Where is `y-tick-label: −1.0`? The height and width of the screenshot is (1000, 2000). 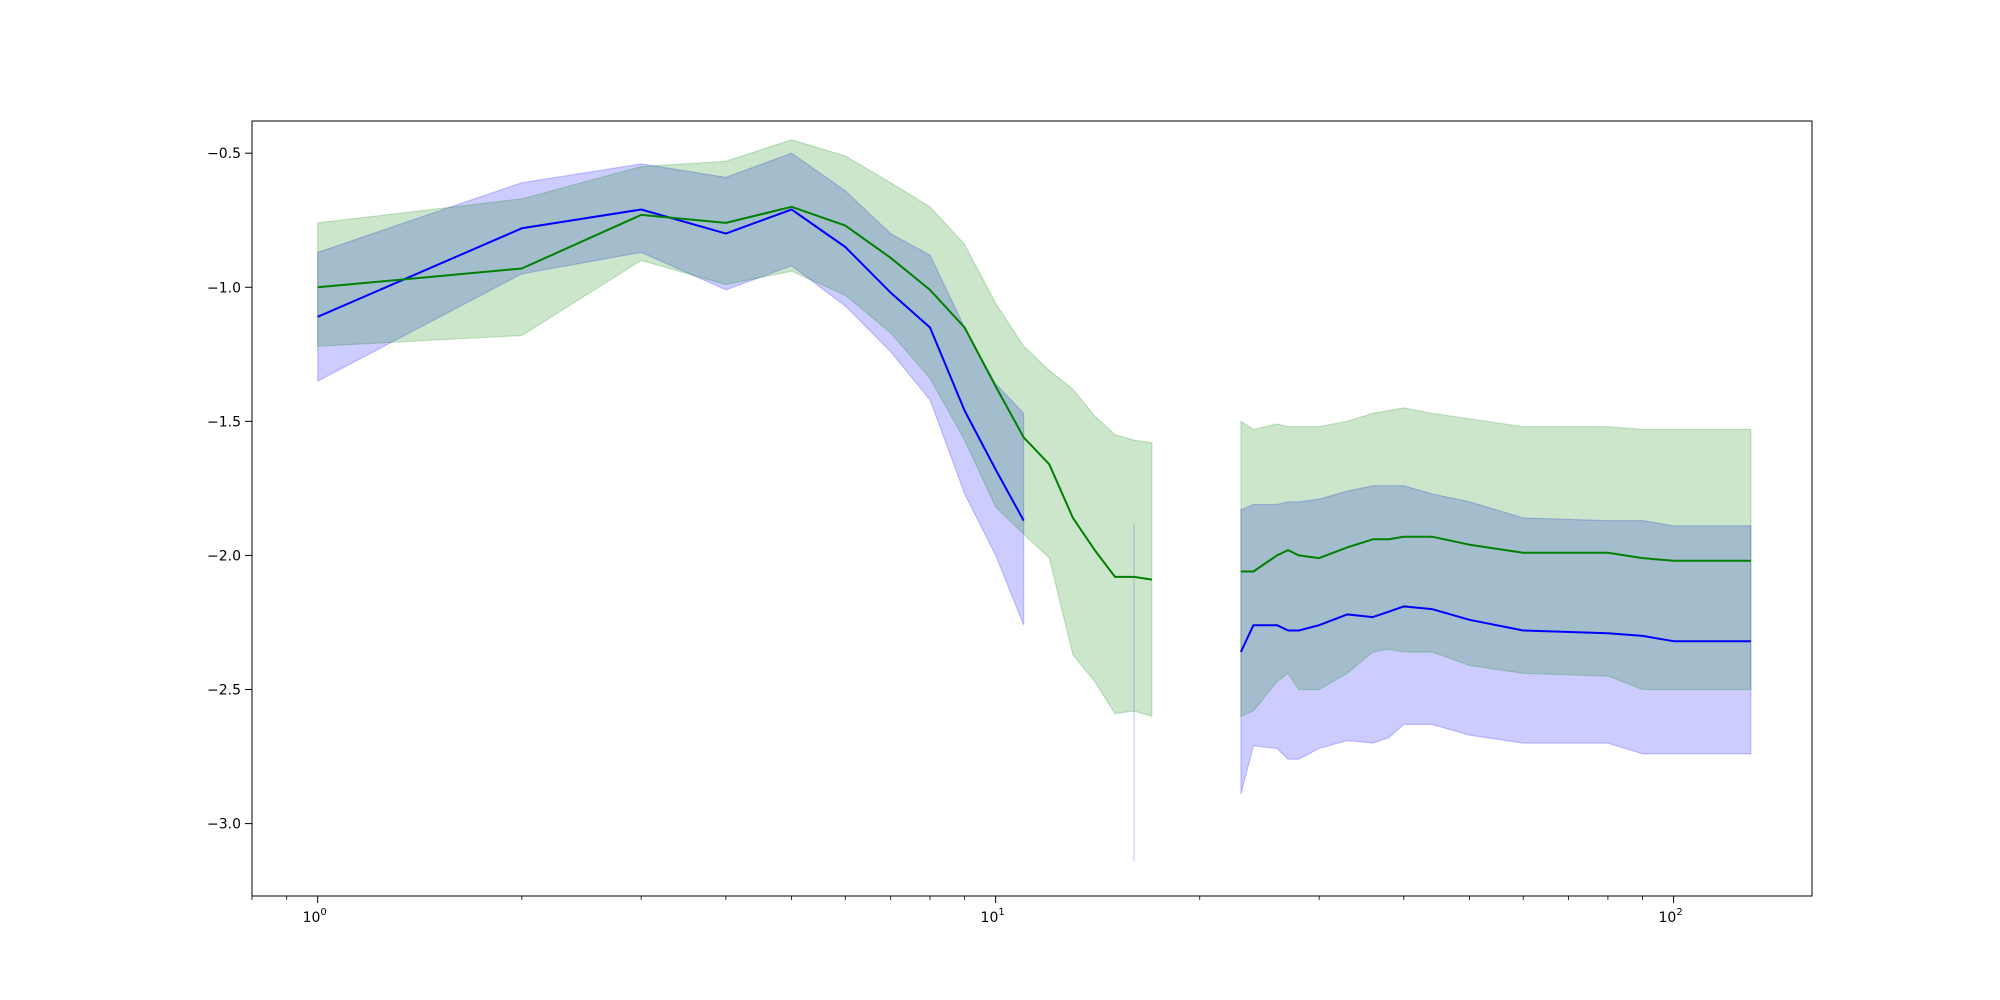
y-tick-label: −1.0 is located at coordinates (224, 288).